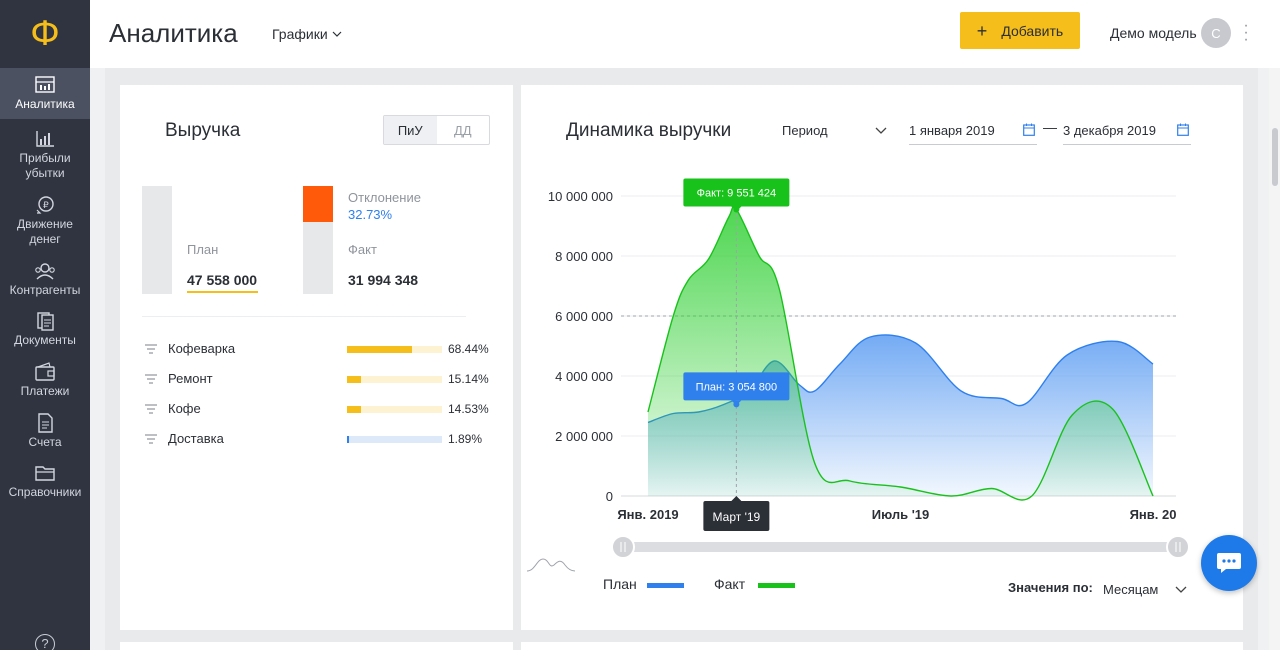  What do you see at coordinates (620, 584) in the screenshot?
I see `legend-plan-label: План` at bounding box center [620, 584].